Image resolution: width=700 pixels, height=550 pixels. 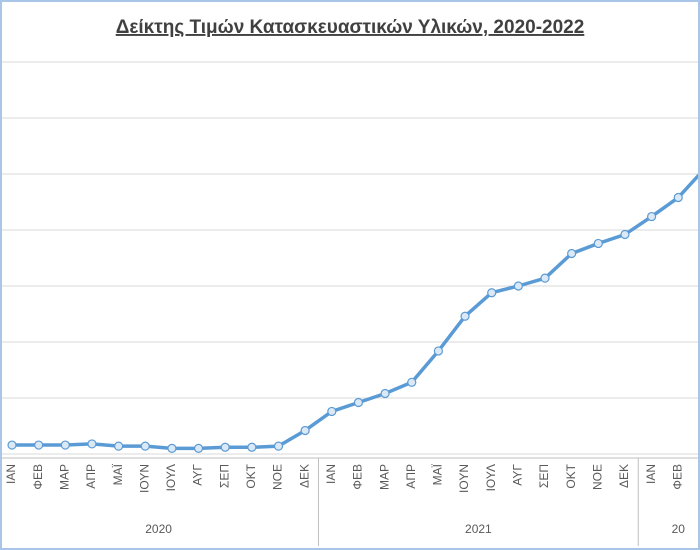 I want to click on group-label: 20, so click(x=679, y=529).